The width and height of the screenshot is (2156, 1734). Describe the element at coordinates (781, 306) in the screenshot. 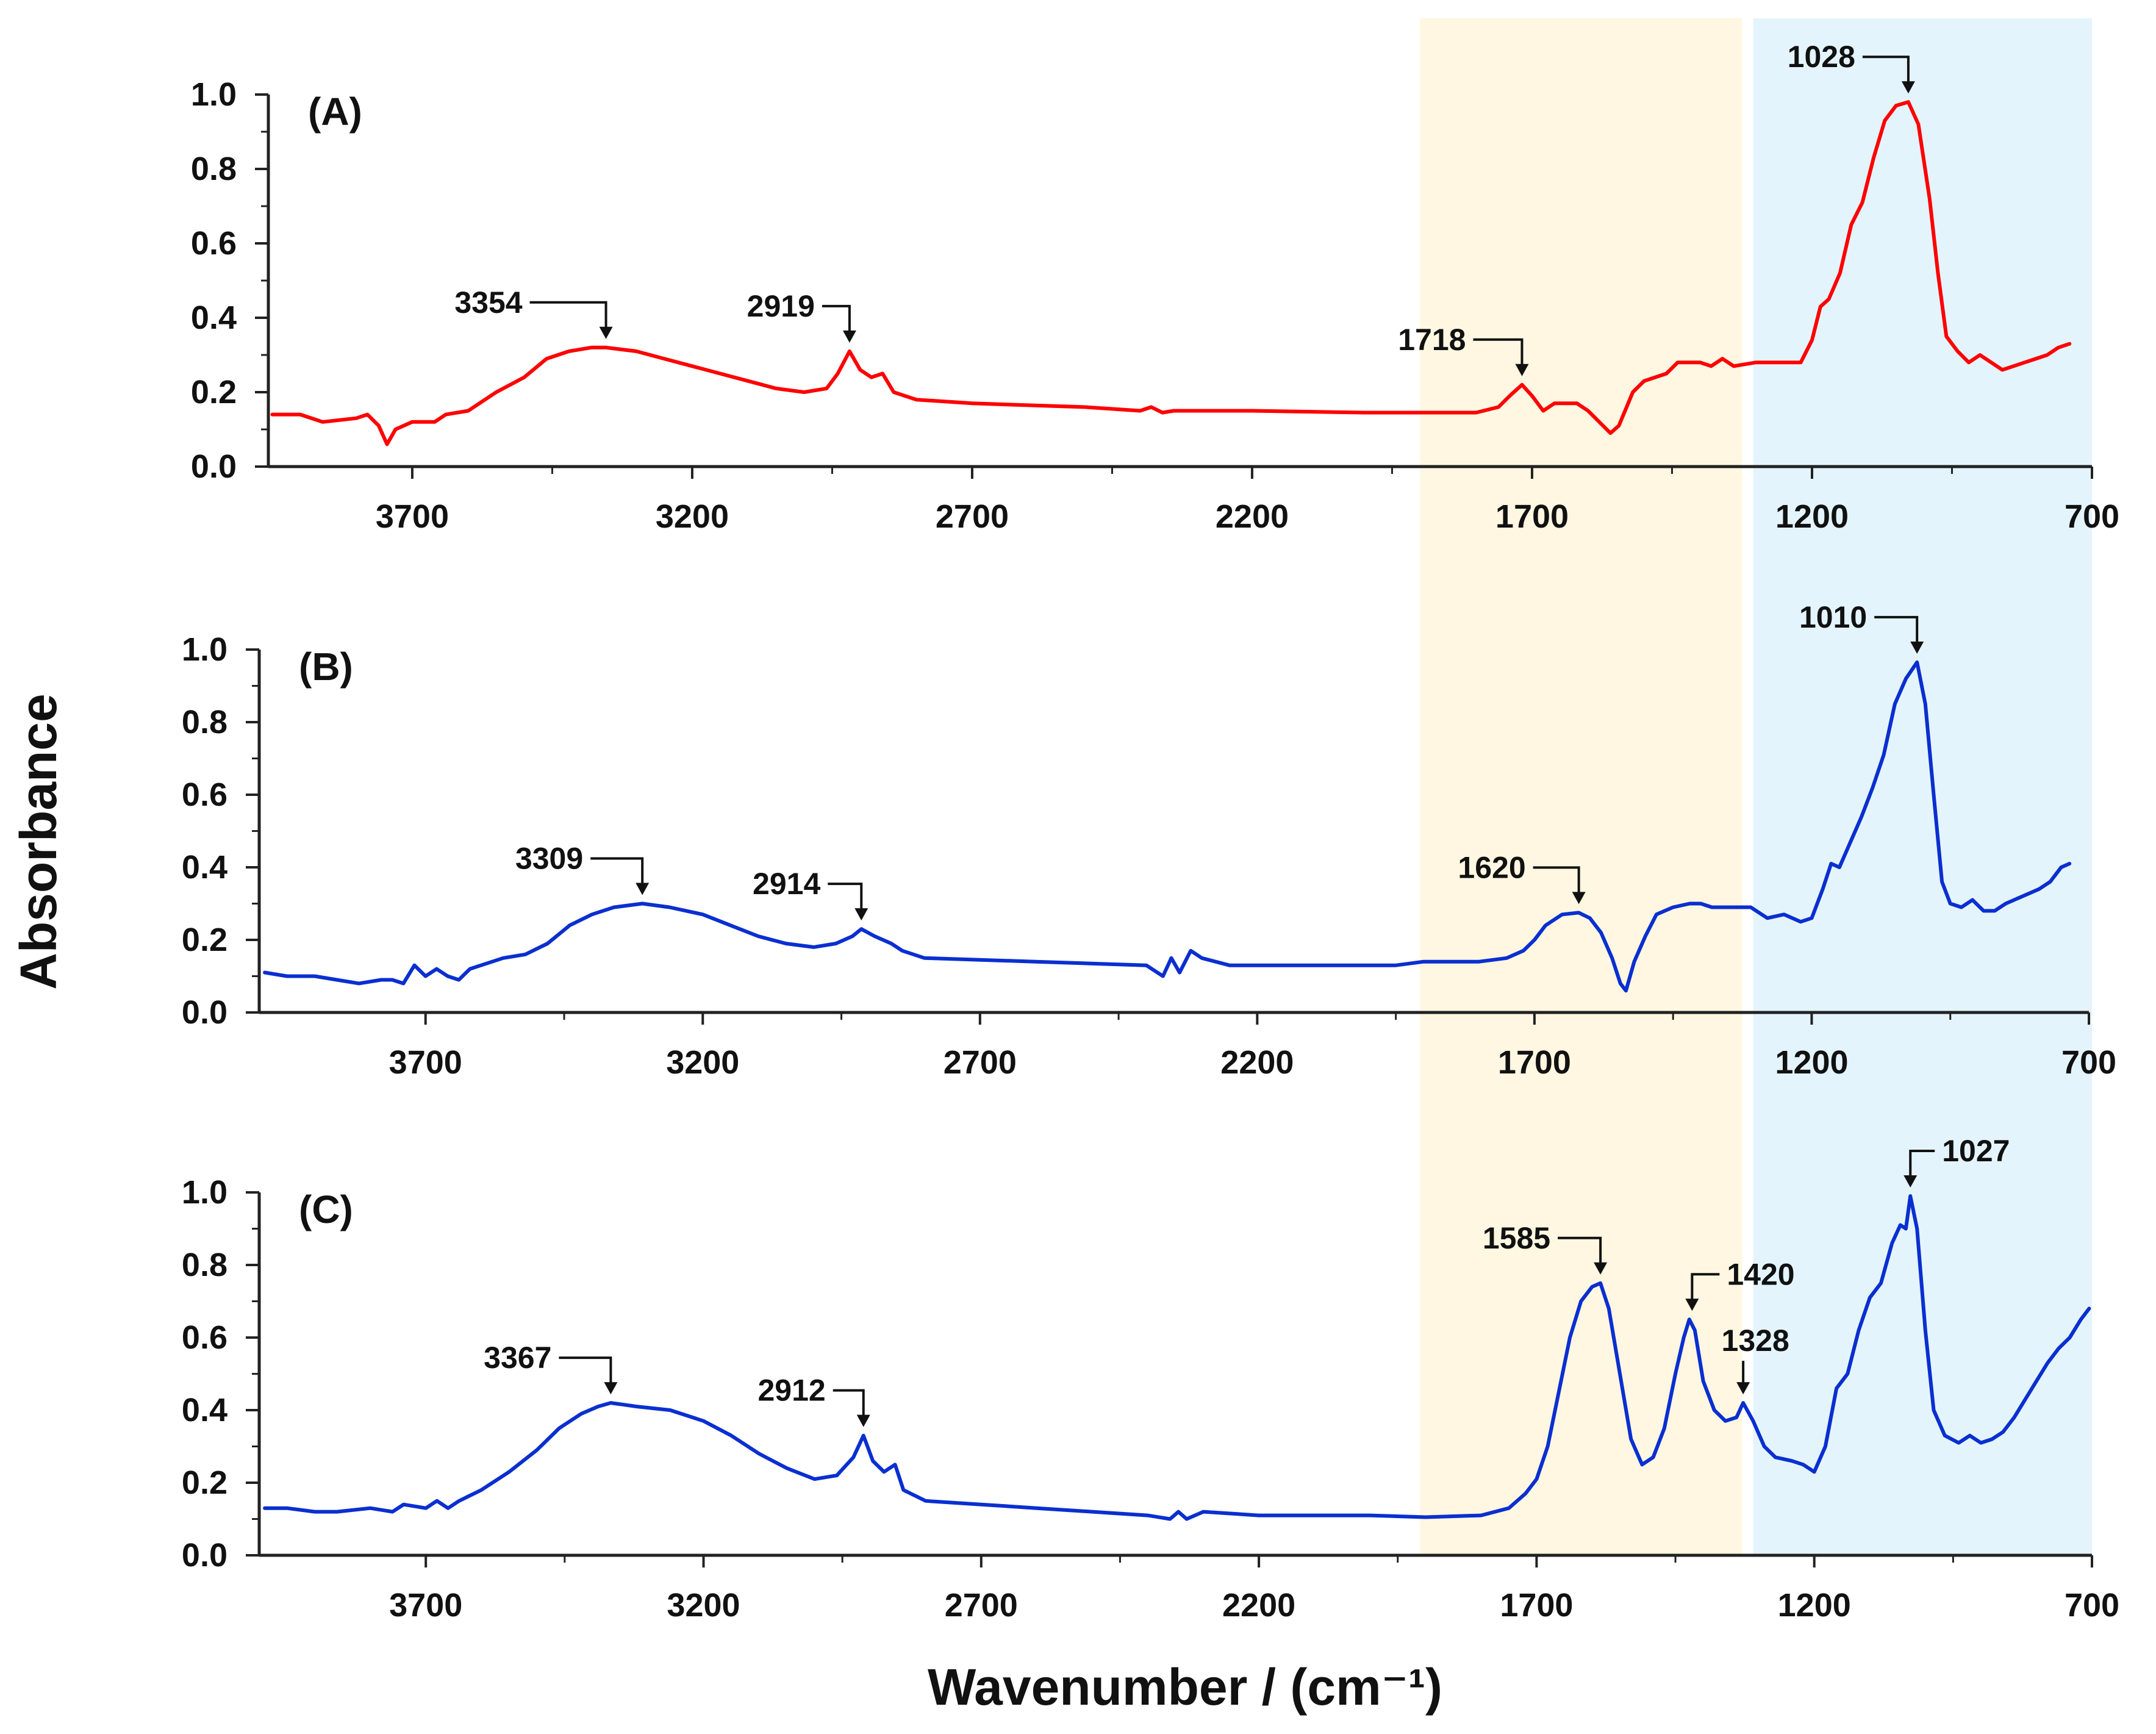

I see `annotation-label: 2919` at that location.